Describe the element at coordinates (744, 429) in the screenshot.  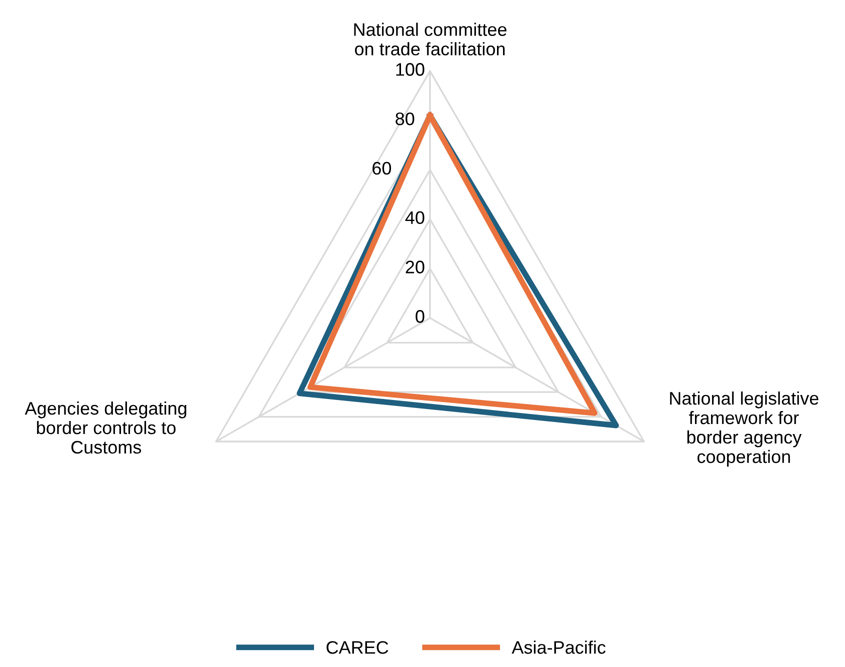
I see `spoke-label: National legislative framework for border agency cooperation` at that location.